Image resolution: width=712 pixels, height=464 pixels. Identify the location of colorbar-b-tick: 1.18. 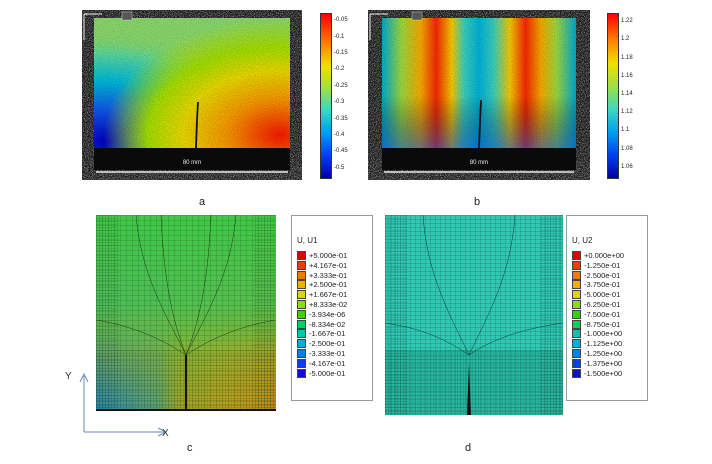
(627, 57).